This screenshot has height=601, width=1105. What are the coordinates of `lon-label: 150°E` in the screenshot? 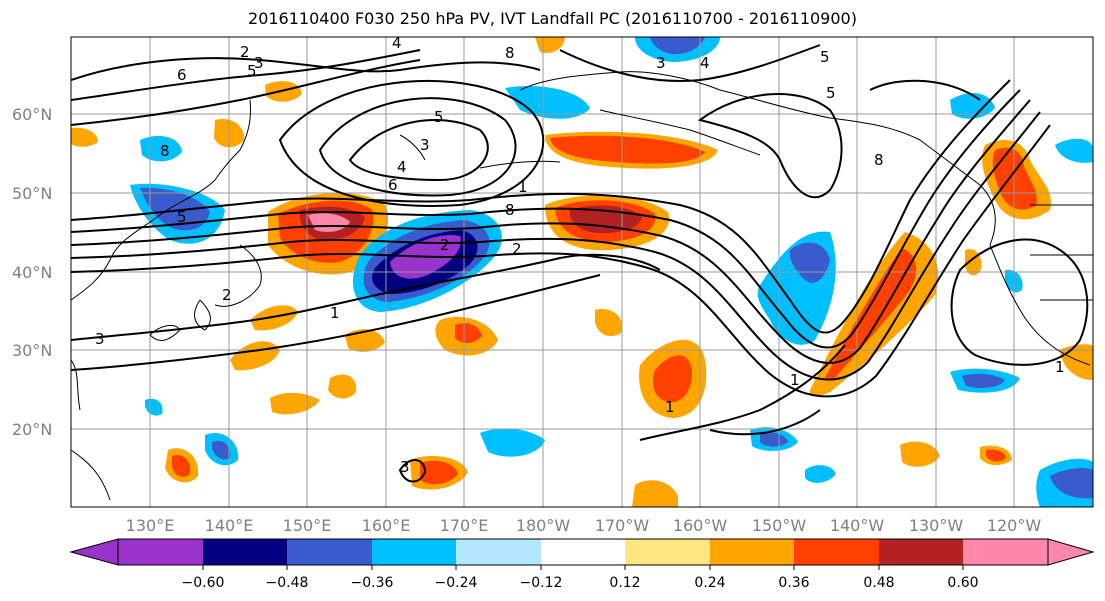 It's located at (307, 525).